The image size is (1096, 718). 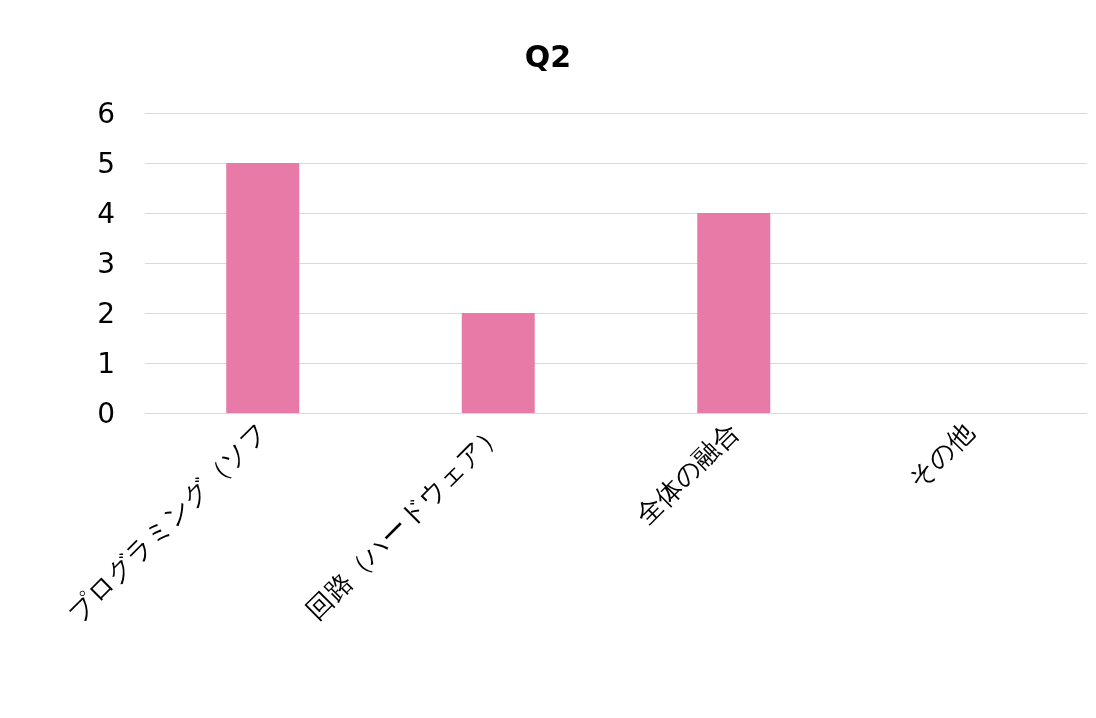 What do you see at coordinates (404, 520) in the screenshot?
I see `x-tick-label: 回路（ハードウェア）` at bounding box center [404, 520].